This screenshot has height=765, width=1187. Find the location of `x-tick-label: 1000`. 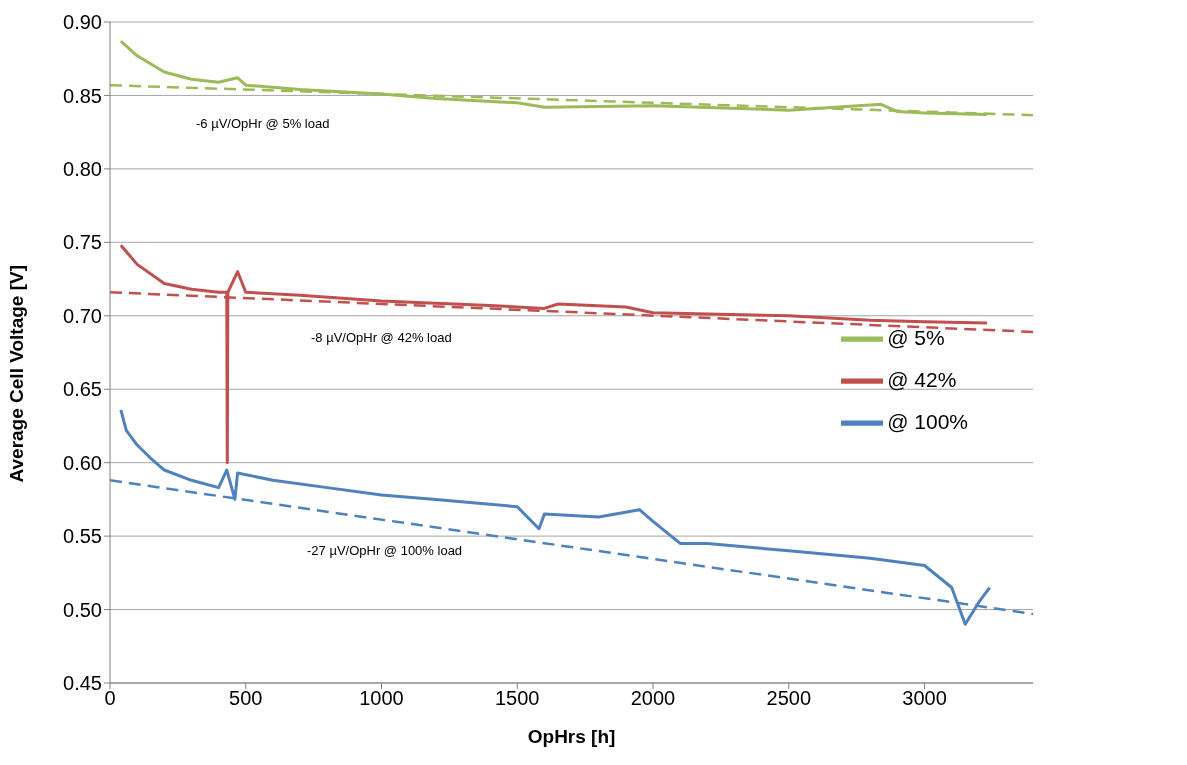

x-tick-label: 1000 is located at coordinates (381, 698).